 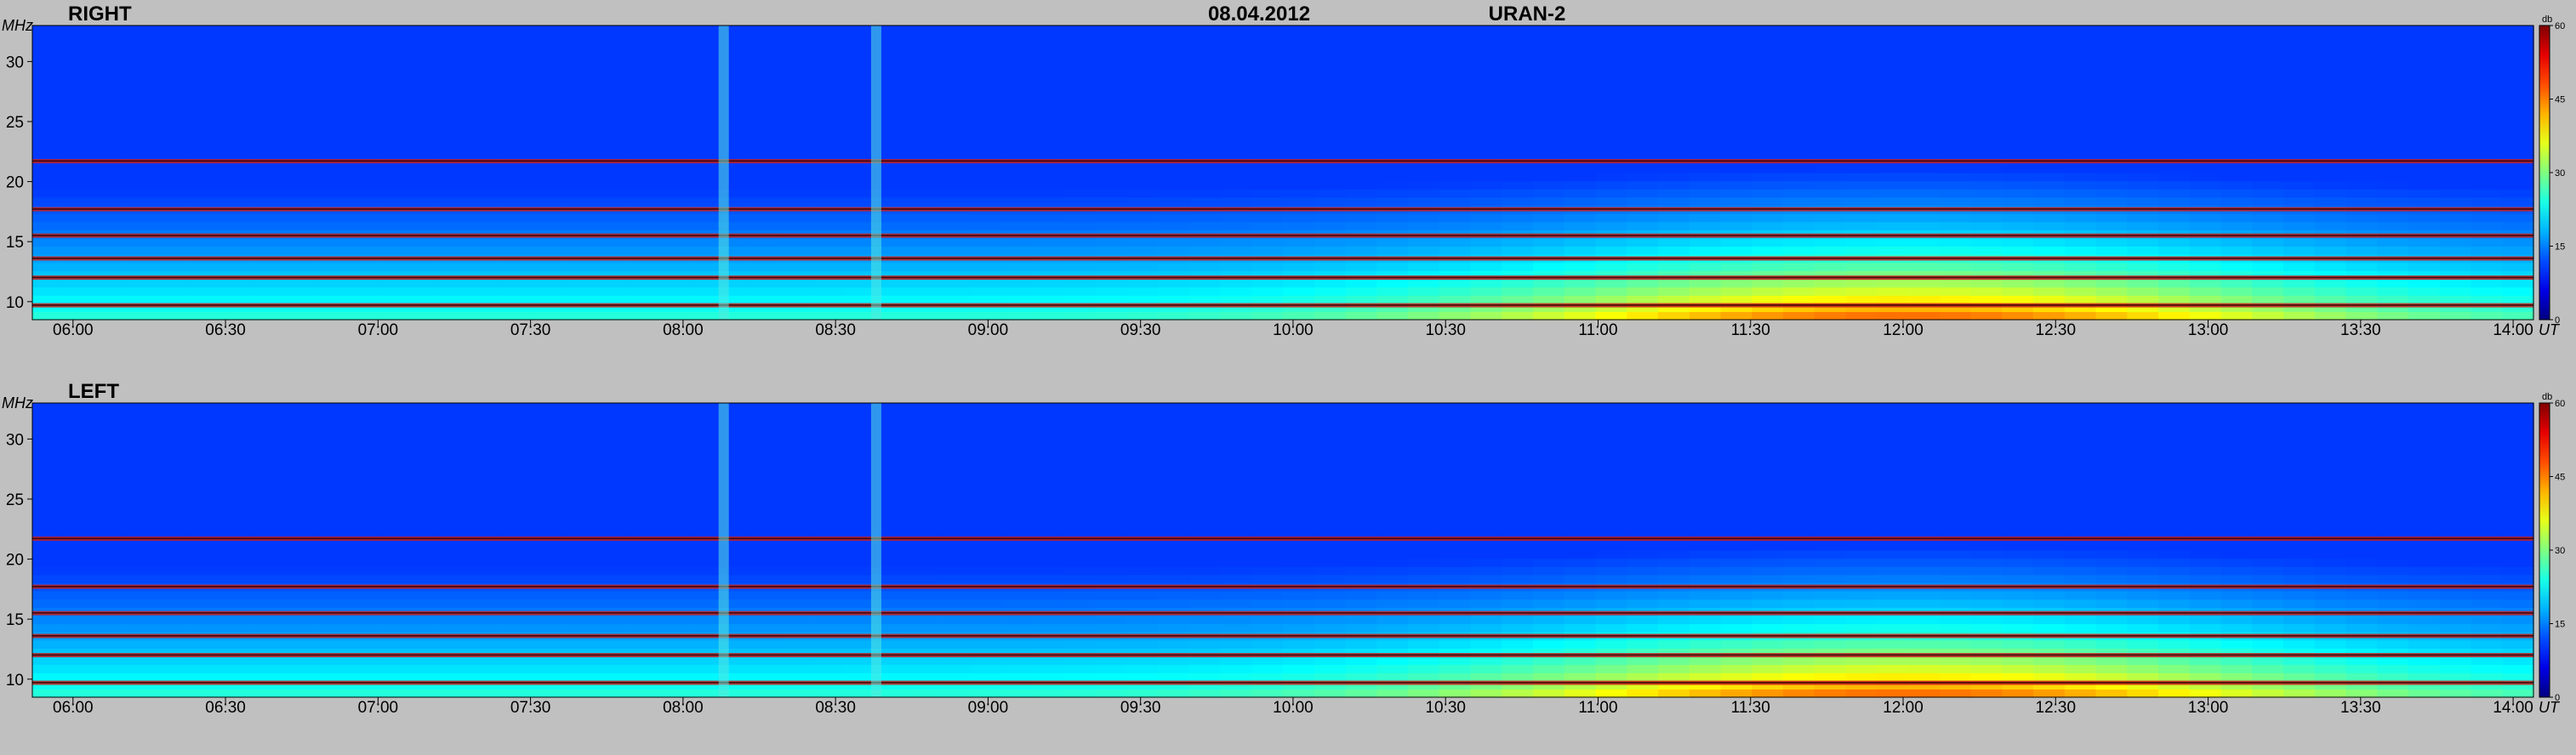 What do you see at coordinates (100, 14) in the screenshot?
I see `panel-title: RIGHT` at bounding box center [100, 14].